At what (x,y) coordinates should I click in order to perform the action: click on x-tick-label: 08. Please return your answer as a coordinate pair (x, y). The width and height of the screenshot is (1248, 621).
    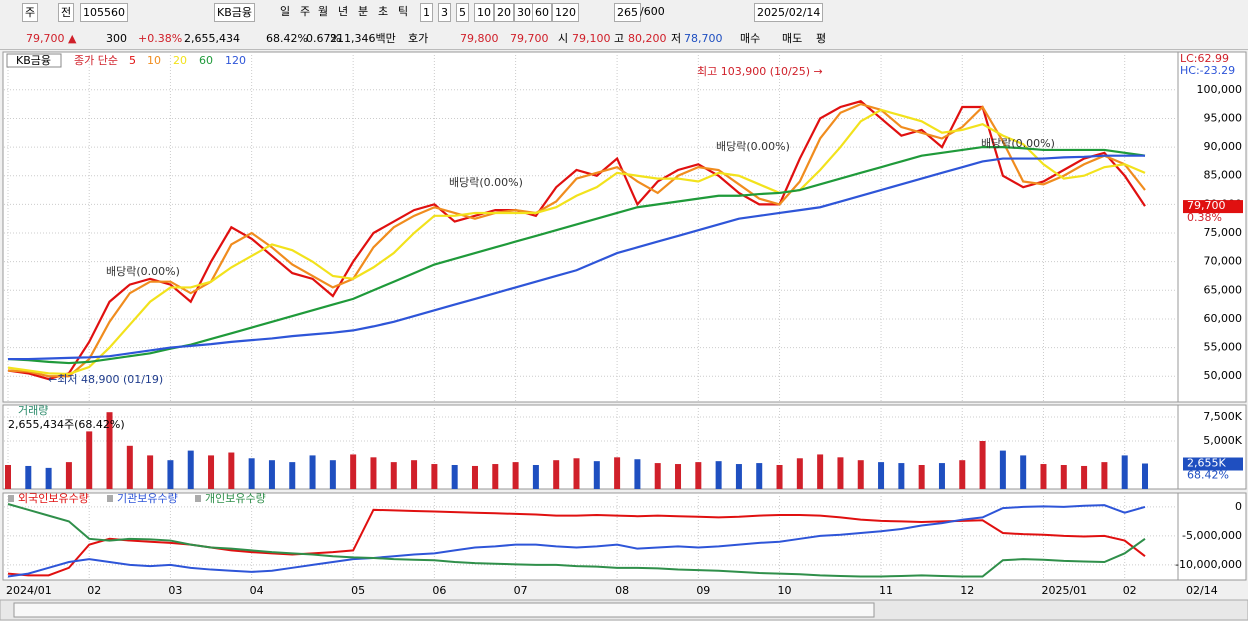
    Looking at the image, I should click on (622, 590).